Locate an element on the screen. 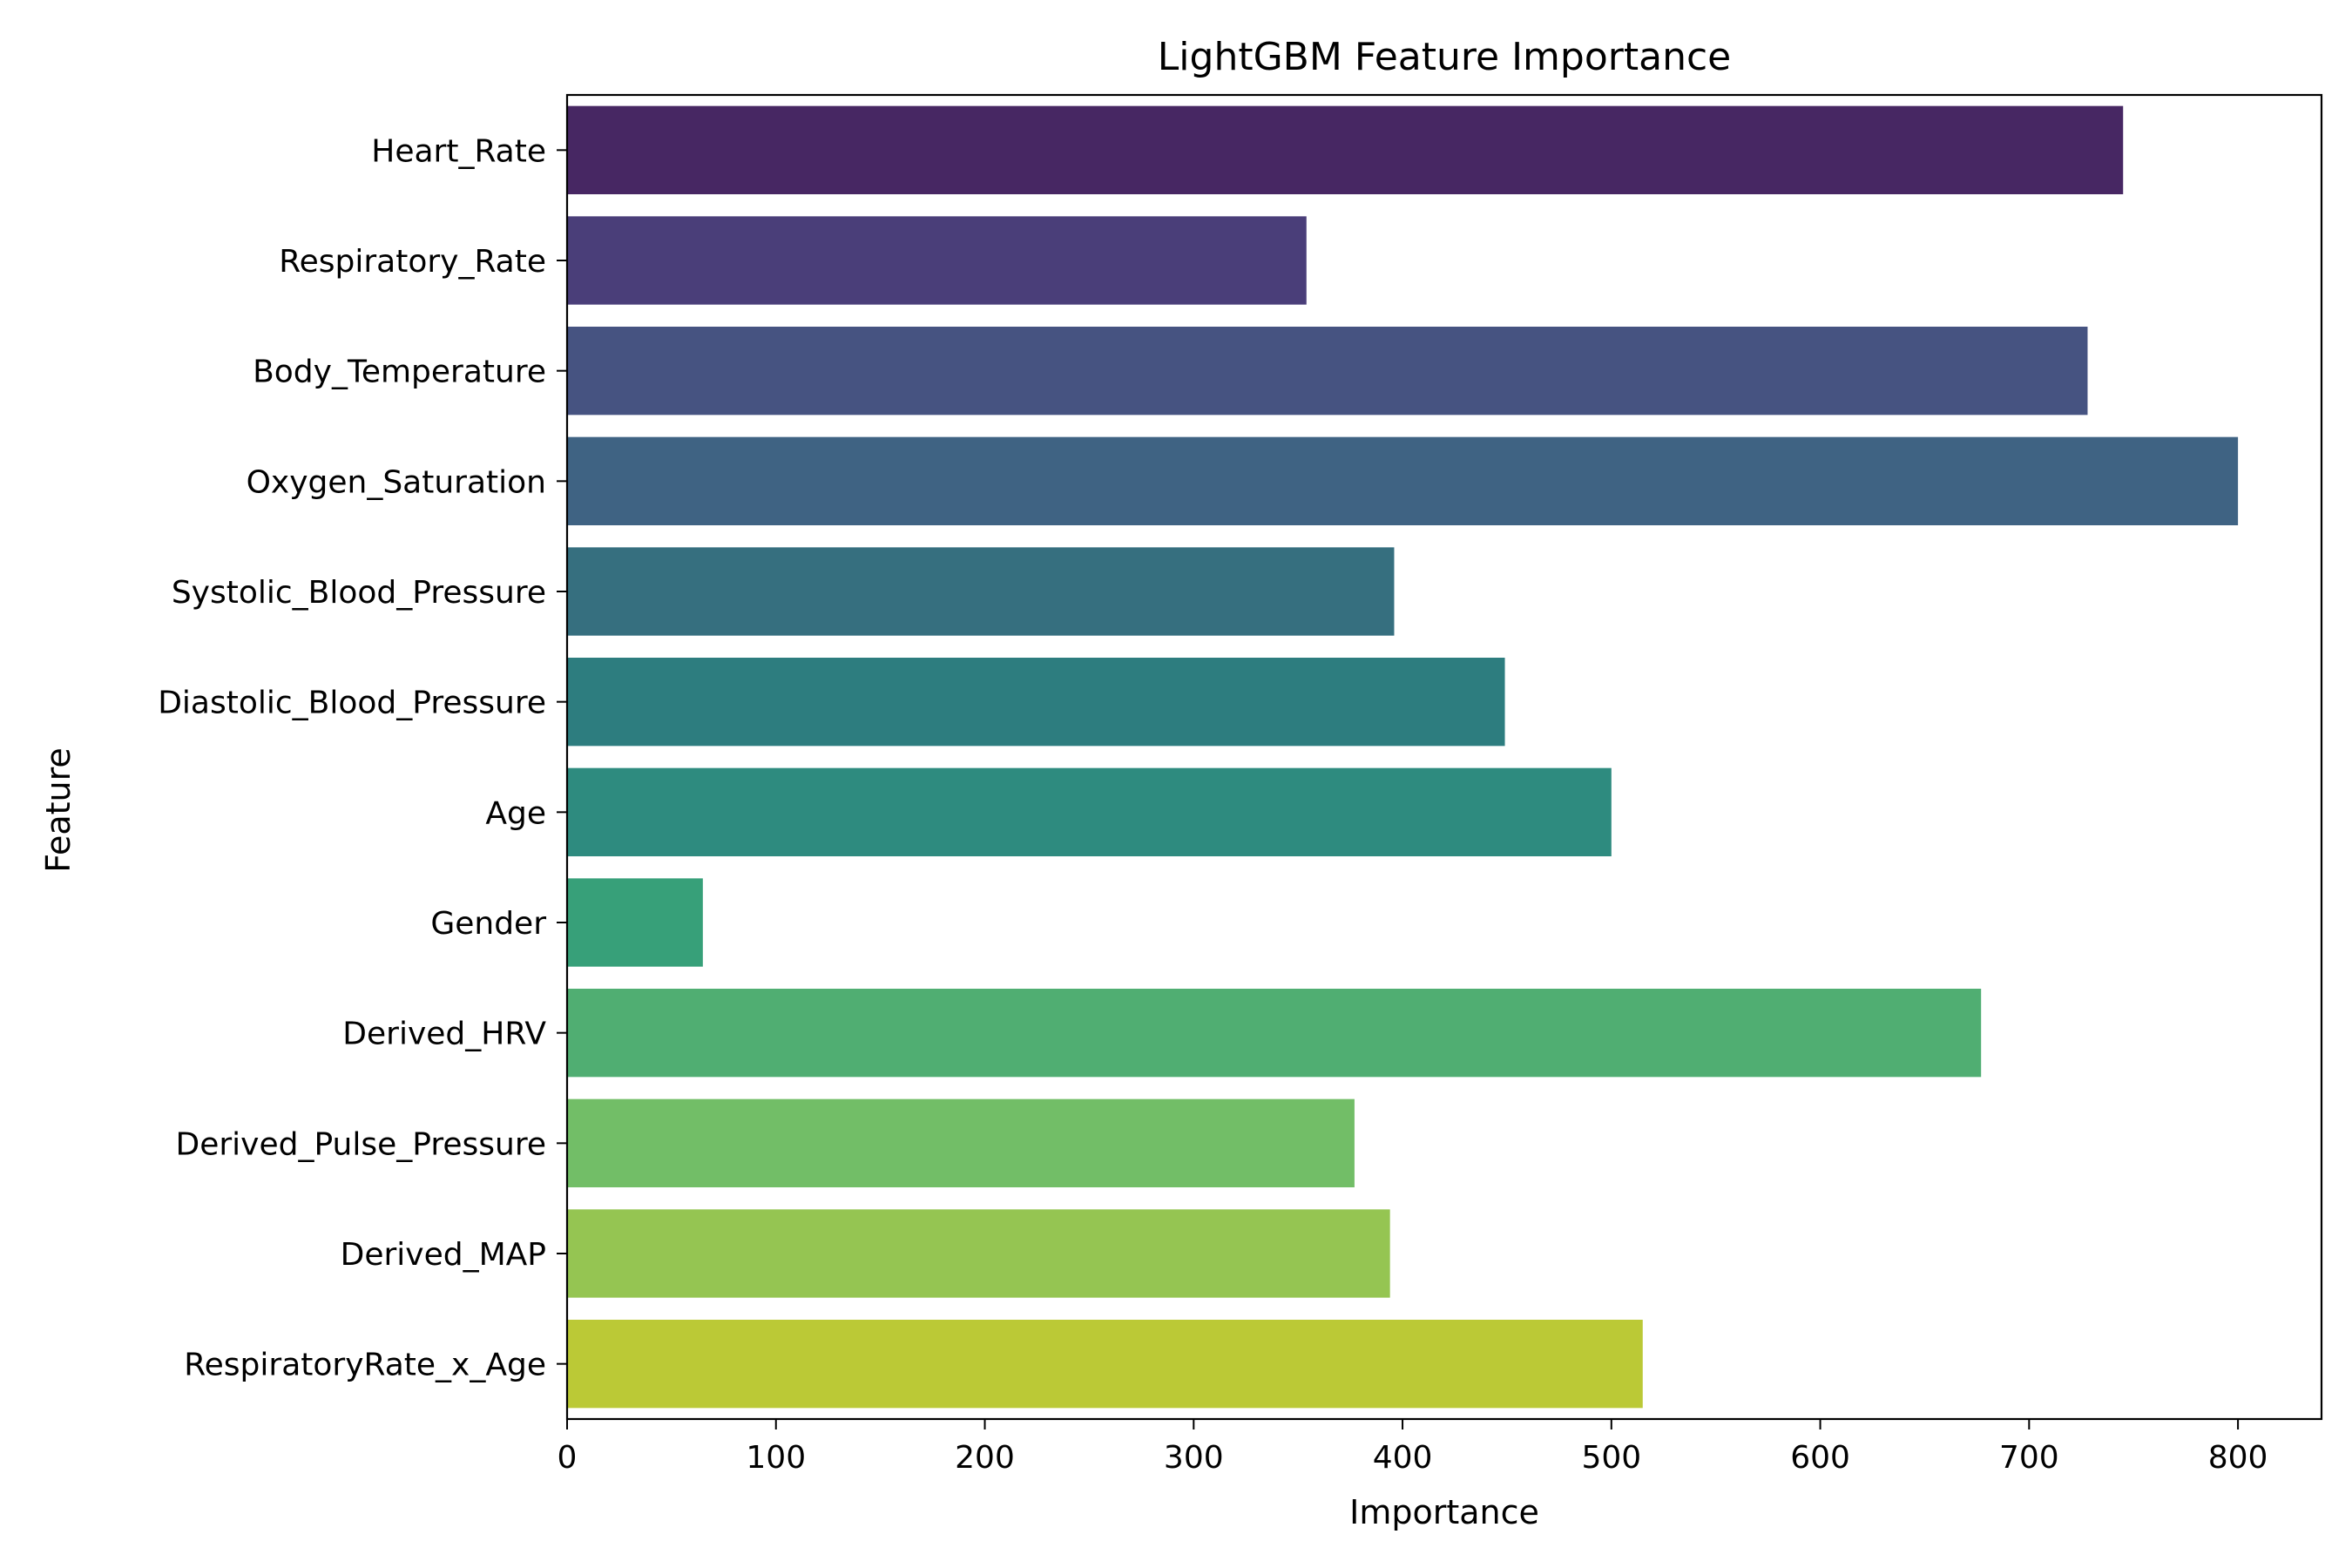  bar-respiratoryrate-x-age is located at coordinates (1105, 1364).